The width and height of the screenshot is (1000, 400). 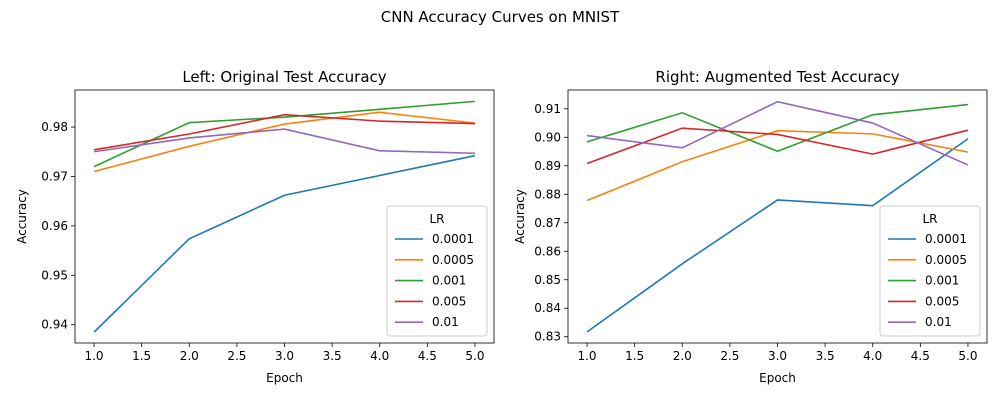 I want to click on y-tick-label: 0.86, so click(x=547, y=251).